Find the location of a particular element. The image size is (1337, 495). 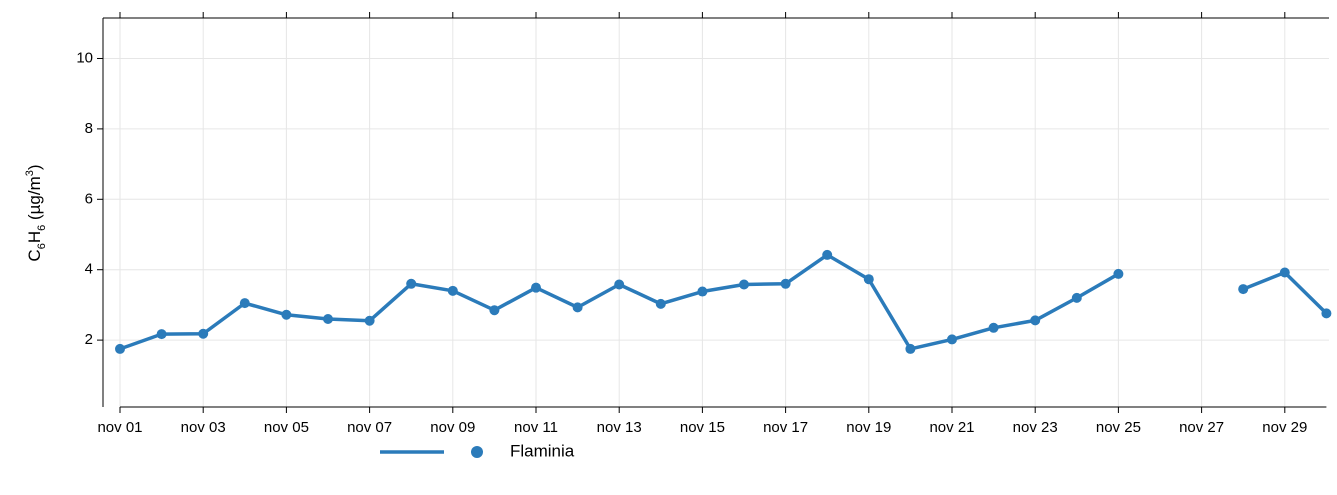

y-axis-label-part: ) is located at coordinates (34, 167).